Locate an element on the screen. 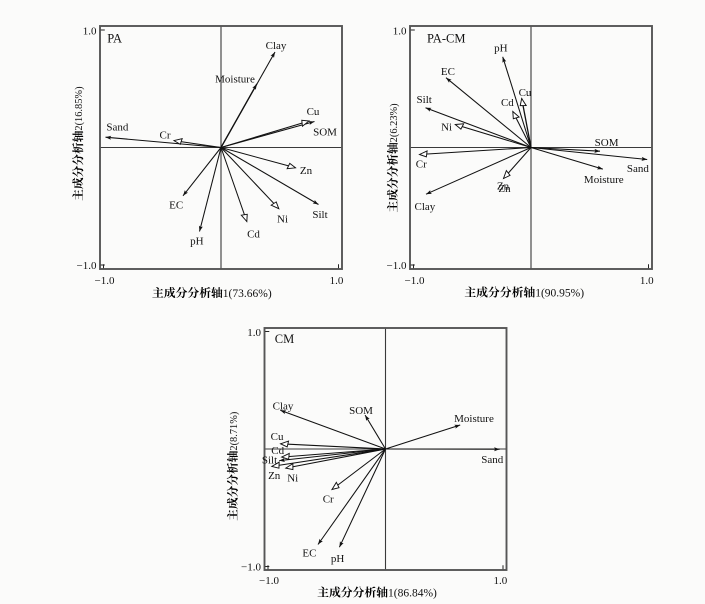 This screenshot has height=604, width=705. svg-text: 2(8.71%) is located at coordinates (234, 431).